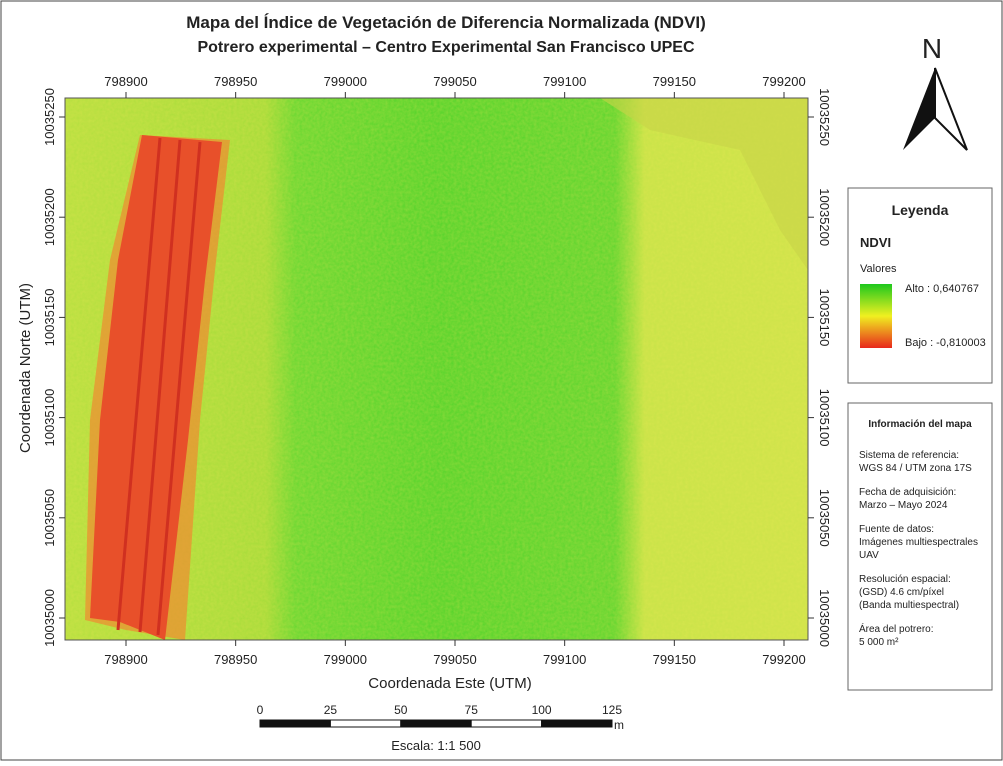 The height and width of the screenshot is (766, 1003). What do you see at coordinates (915, 468) in the screenshot?
I see `info-value: WGS 84 / UTM zona 17S` at bounding box center [915, 468].